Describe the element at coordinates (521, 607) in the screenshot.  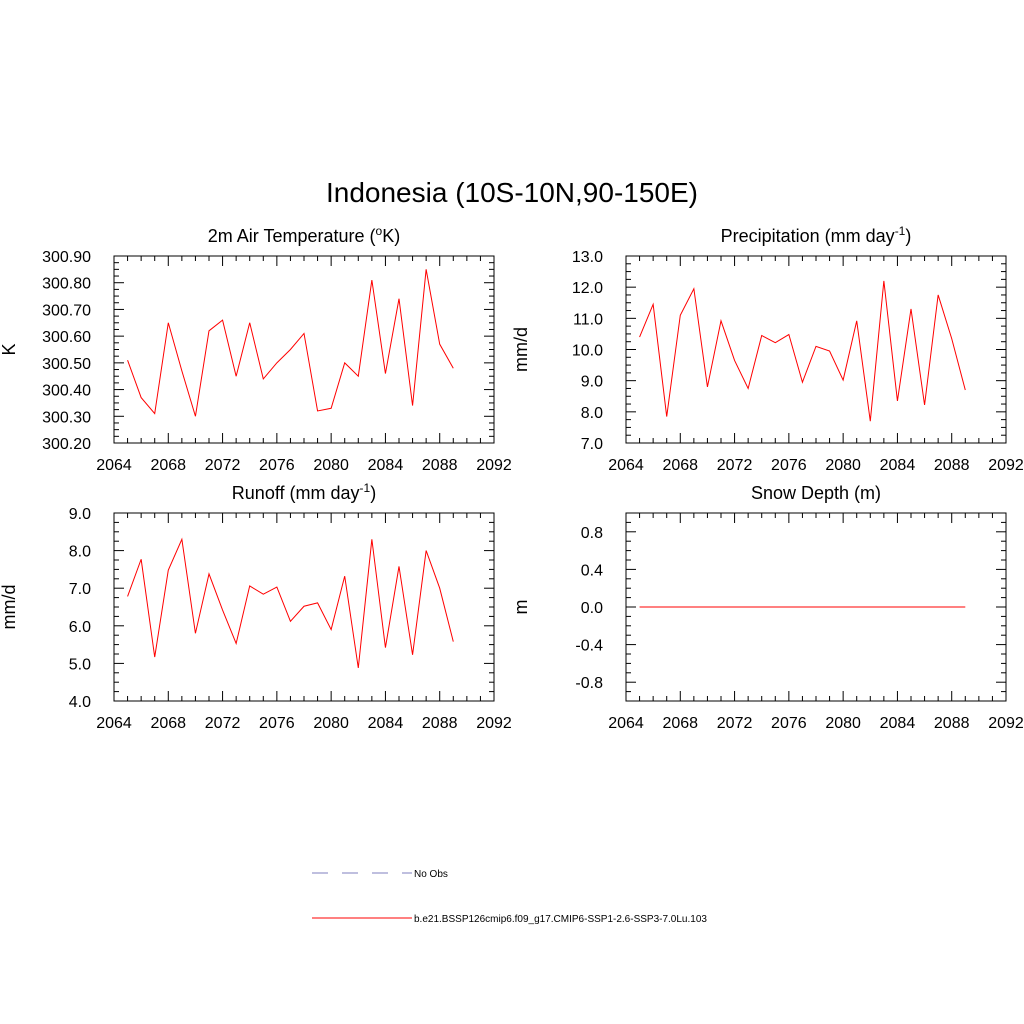
I see `y-axis-label: m` at that location.